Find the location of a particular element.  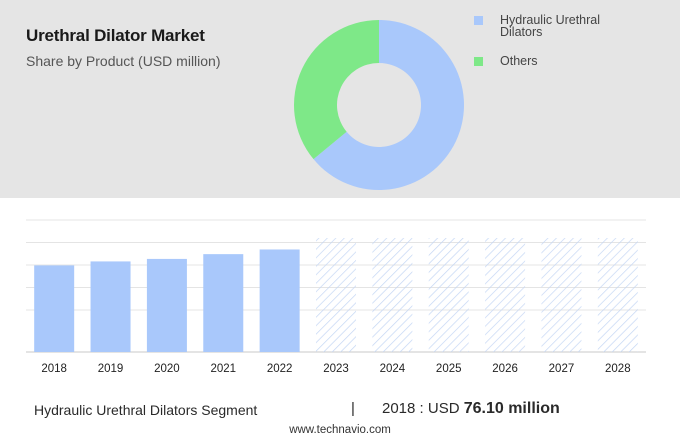

legend-label: Hydraulic Urethral Dilators is located at coordinates (550, 26).